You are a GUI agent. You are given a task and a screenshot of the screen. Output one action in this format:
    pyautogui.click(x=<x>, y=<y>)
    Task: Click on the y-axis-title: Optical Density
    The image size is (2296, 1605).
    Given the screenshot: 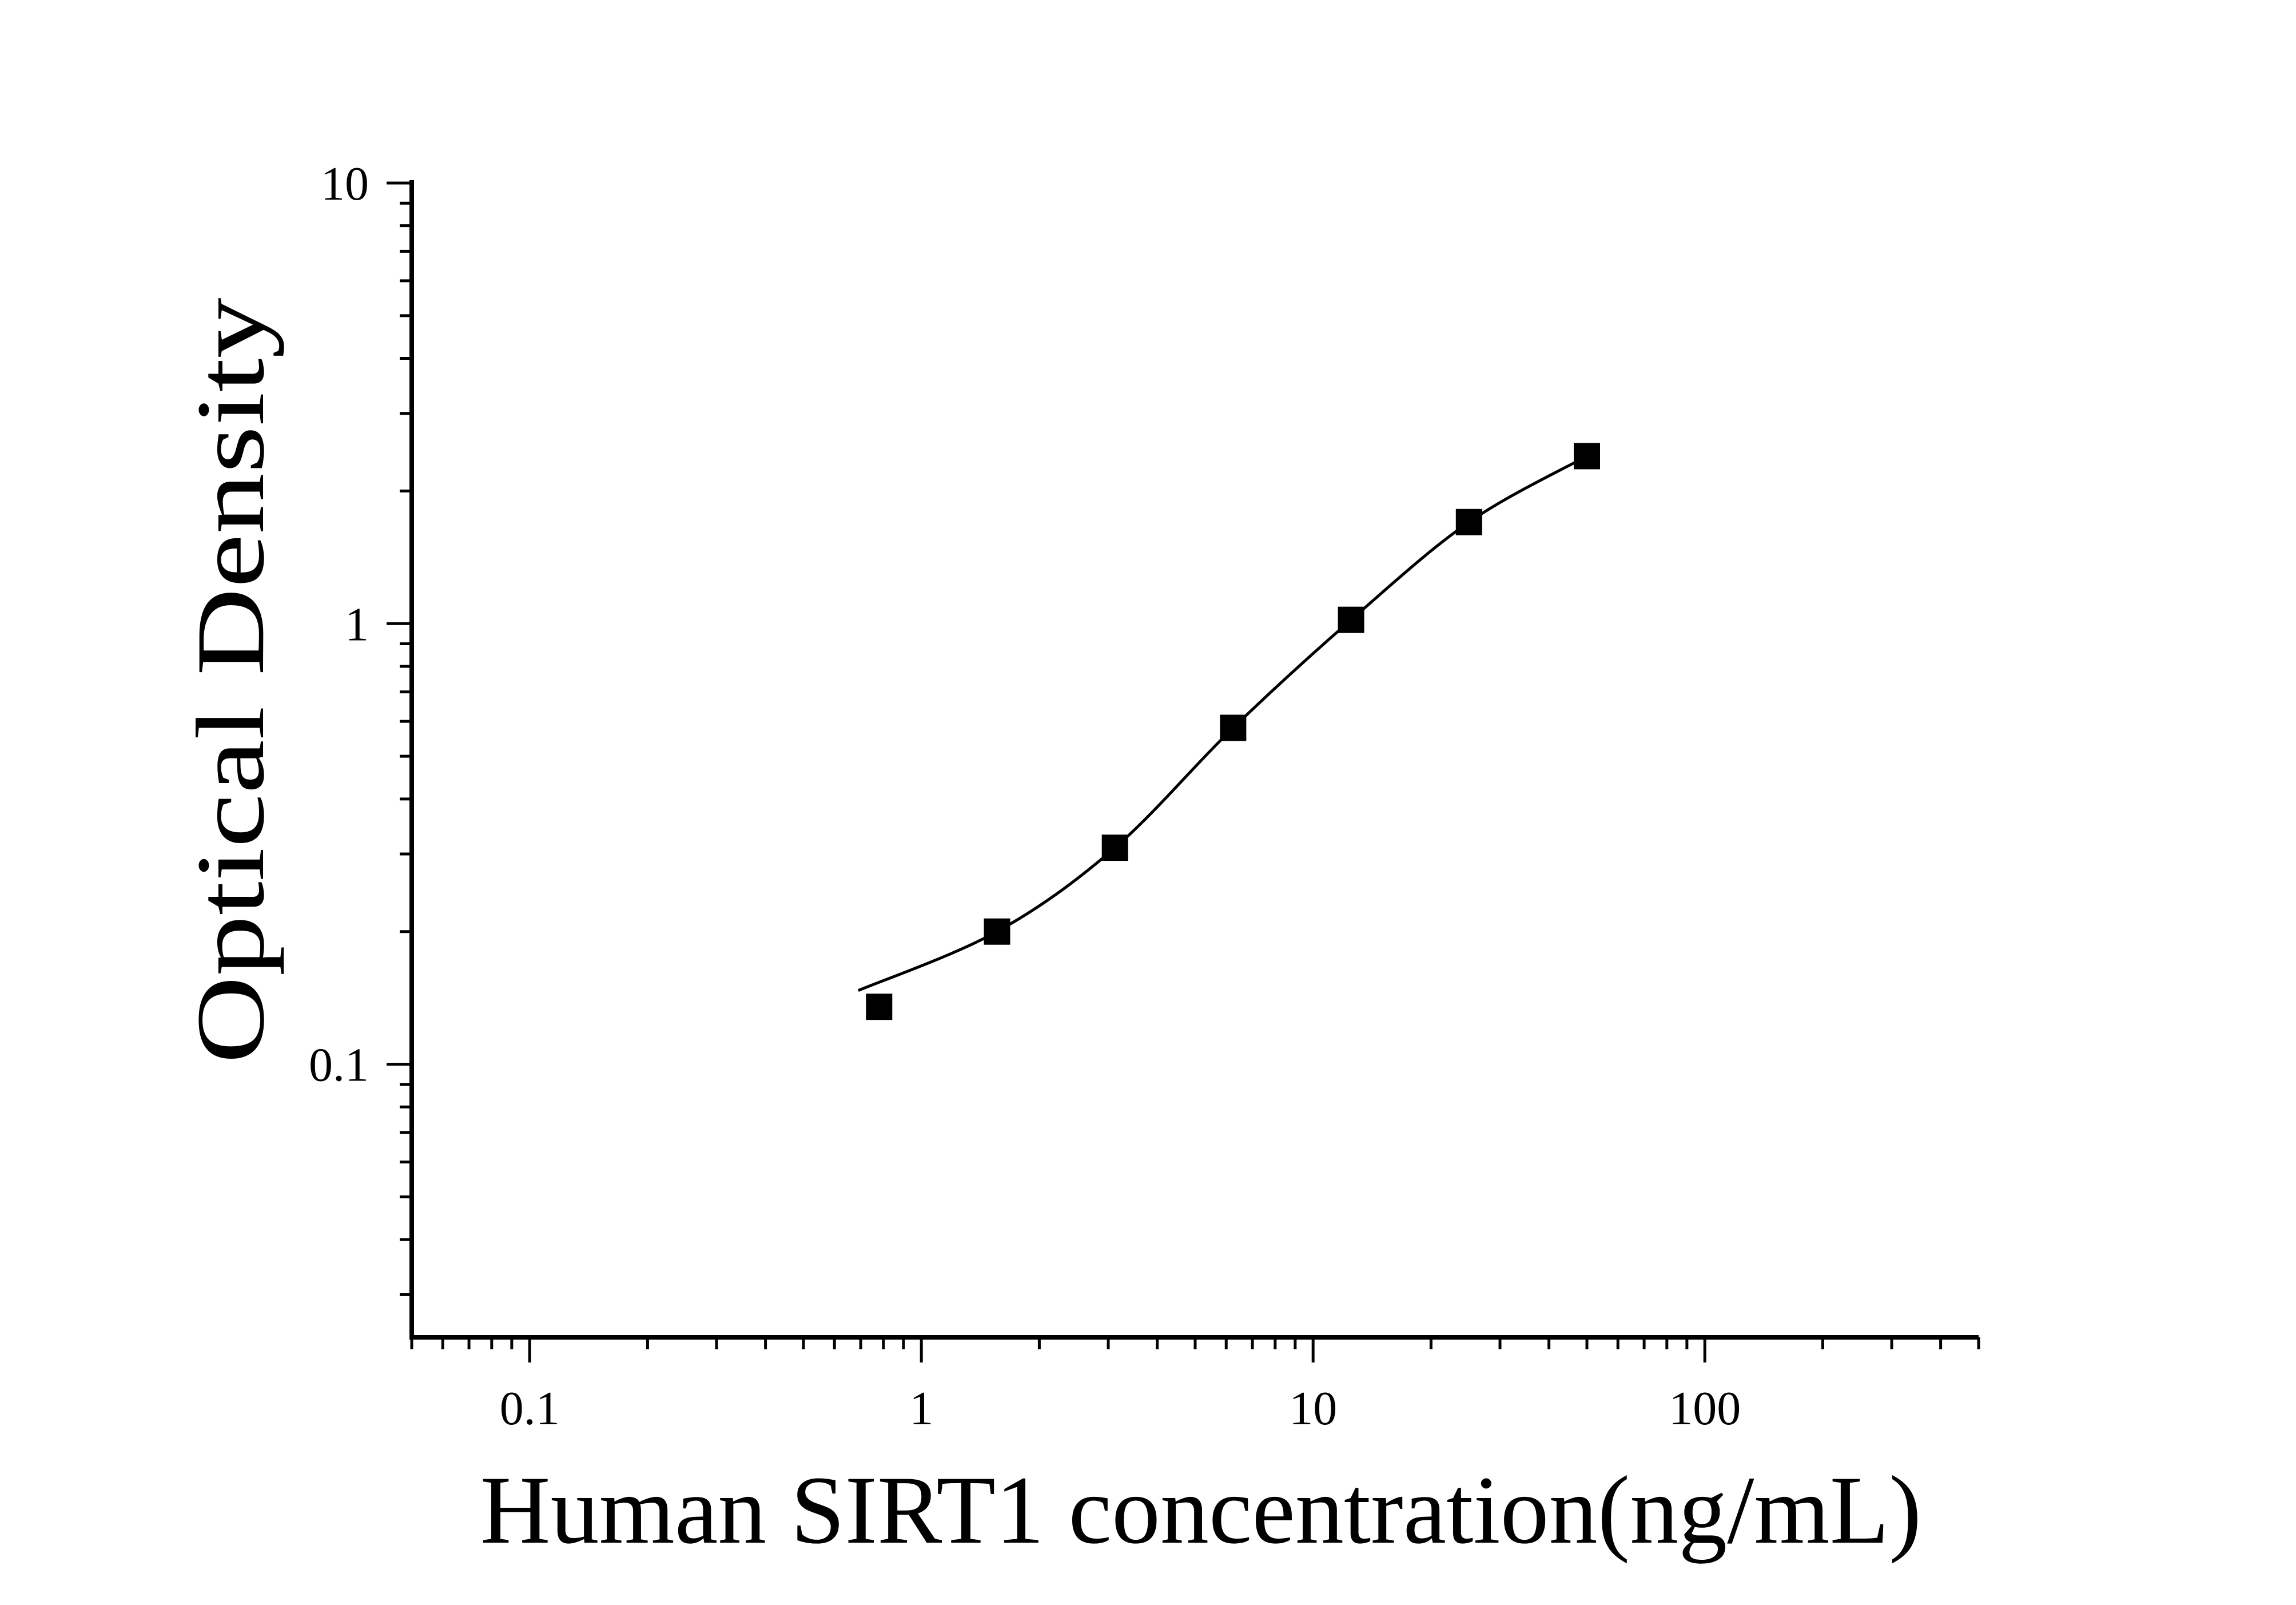 What is the action you would take?
    pyautogui.click(x=231, y=680)
    